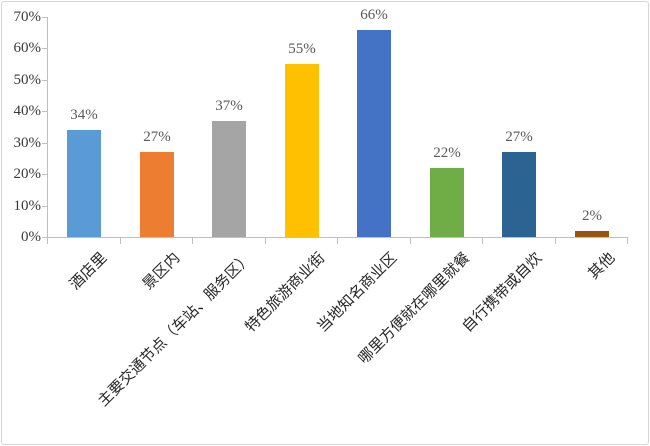 This screenshot has width=650, height=446. I want to click on x-axis-category-label: 自行携带或自炊, so click(502, 293).